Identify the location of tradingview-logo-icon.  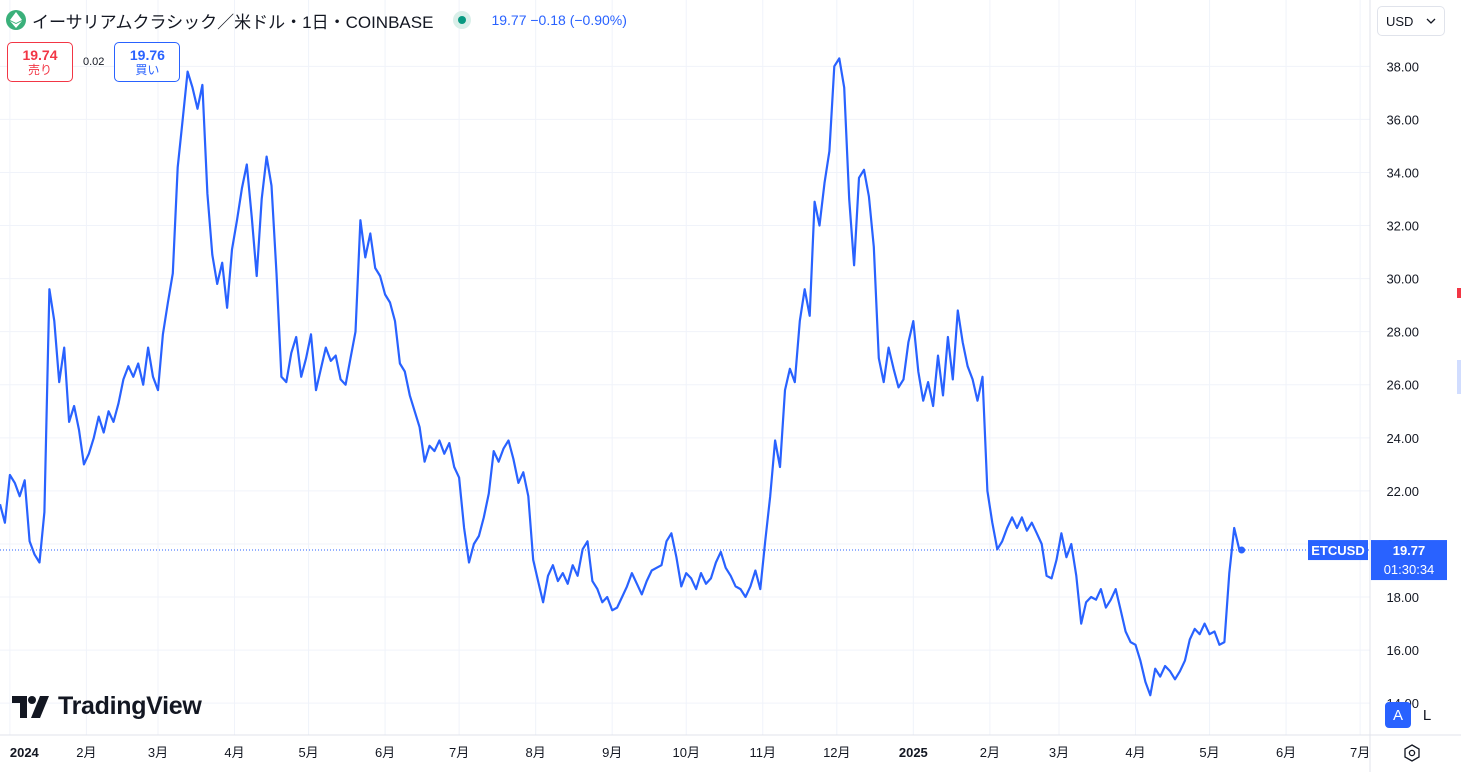
(30, 706).